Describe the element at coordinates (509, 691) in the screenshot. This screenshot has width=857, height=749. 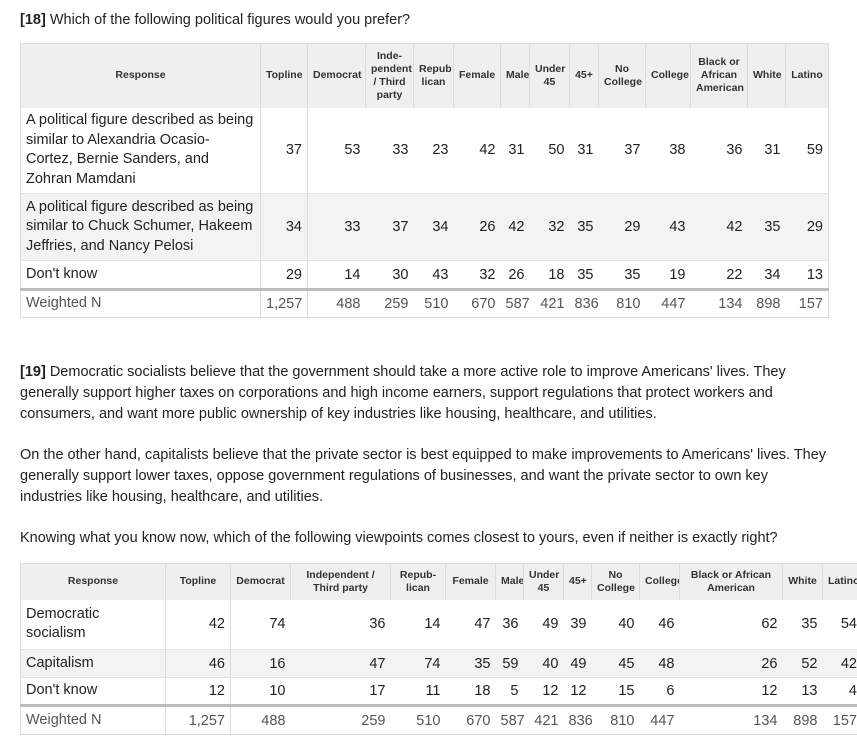
I see `cell-value: 5` at that location.